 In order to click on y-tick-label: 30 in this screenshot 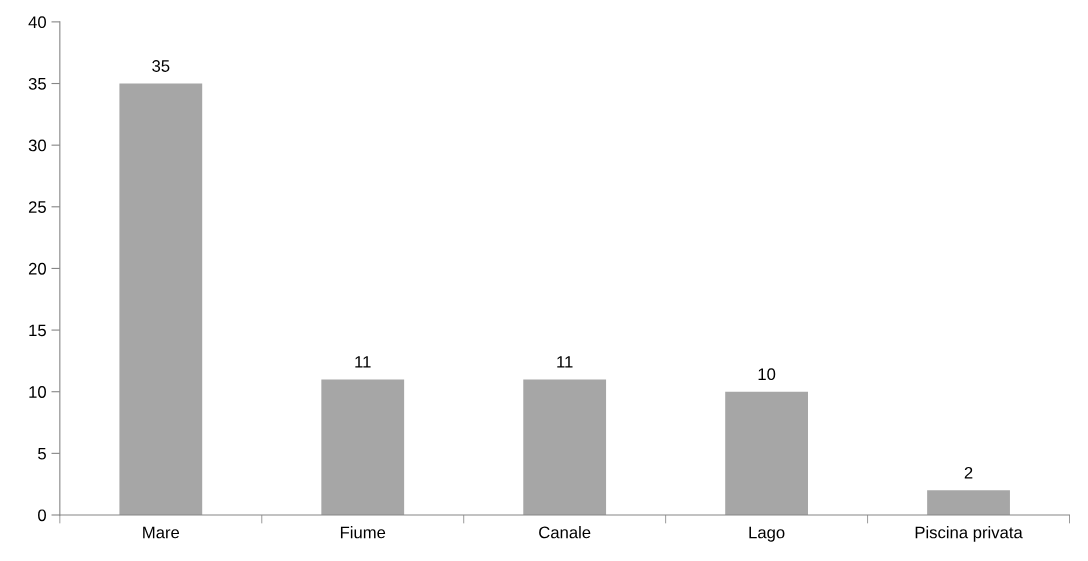, I will do `click(37, 145)`.